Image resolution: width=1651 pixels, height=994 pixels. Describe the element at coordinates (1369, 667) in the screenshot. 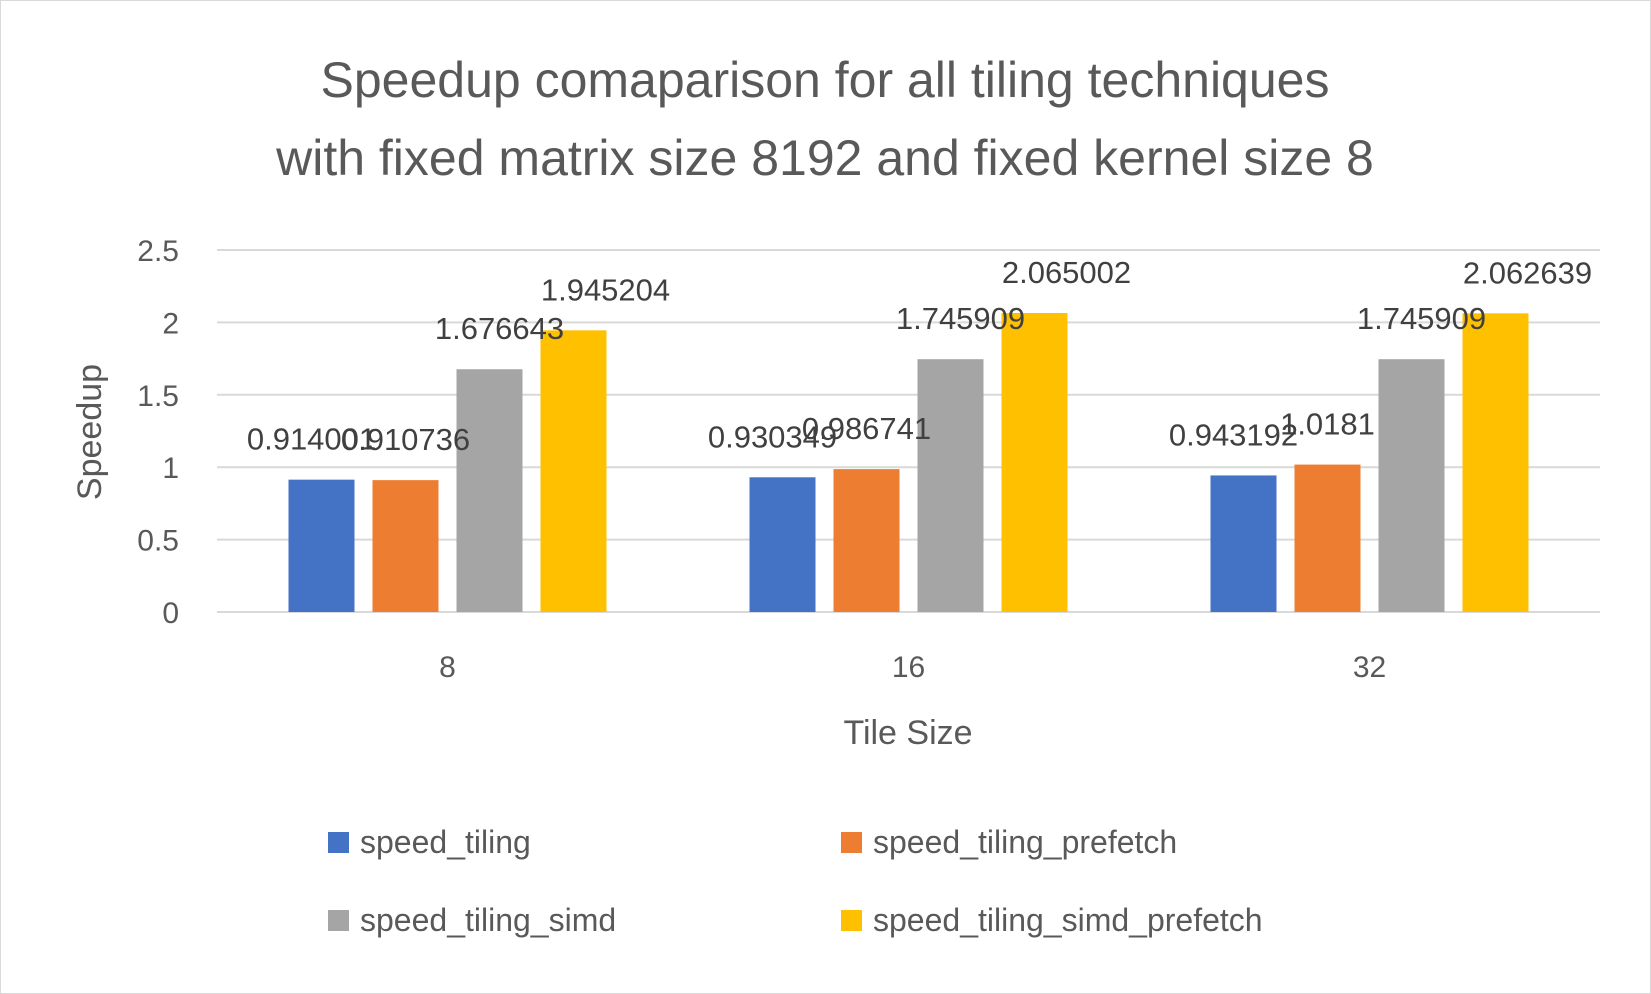

I see `x-tick-label: 32` at that location.